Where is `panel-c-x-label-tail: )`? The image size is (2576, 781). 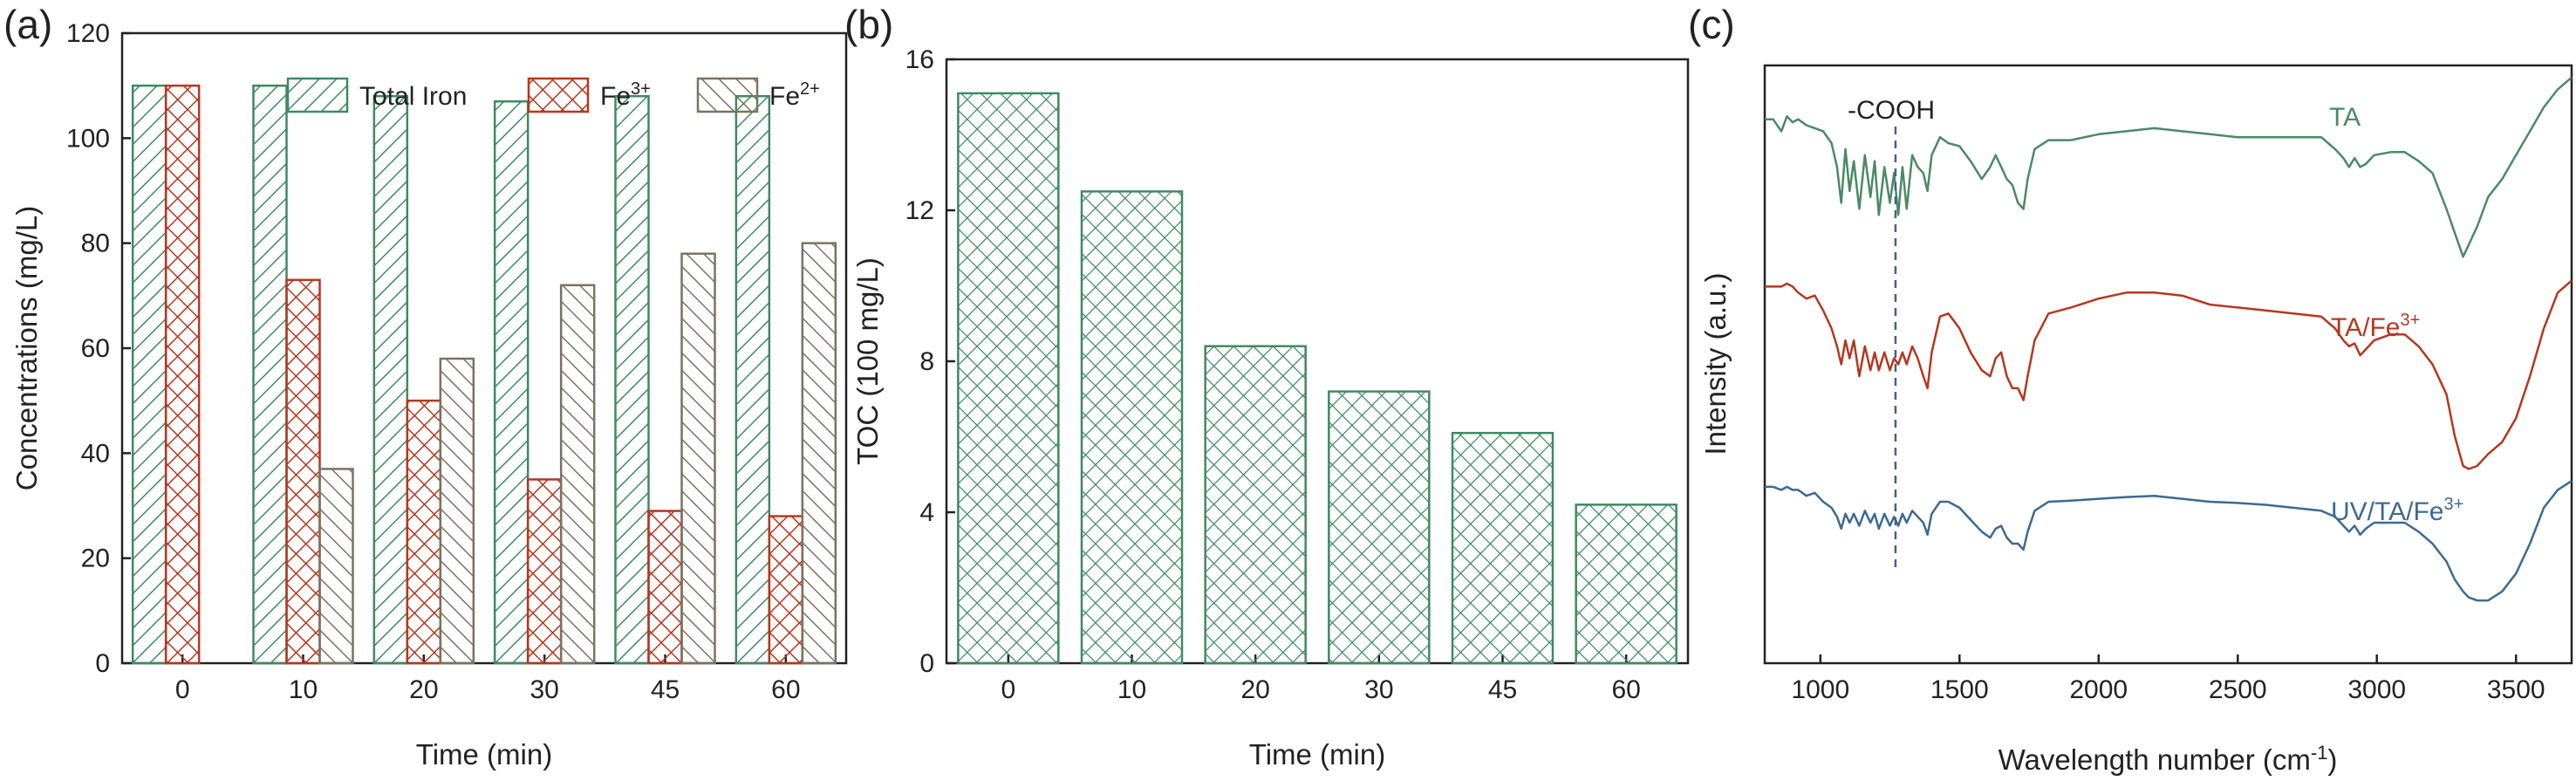 panel-c-x-label-tail: ) is located at coordinates (2332, 759).